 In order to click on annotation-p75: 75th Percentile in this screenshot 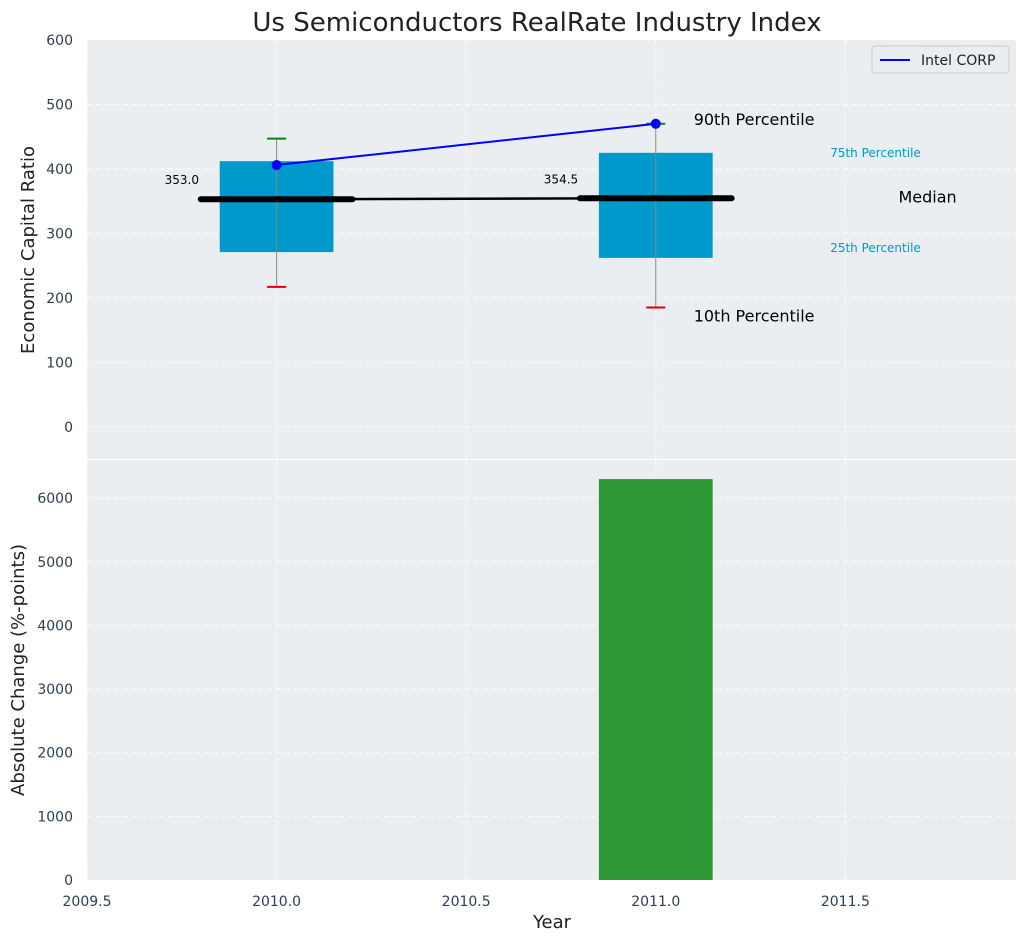, I will do `click(875, 153)`.